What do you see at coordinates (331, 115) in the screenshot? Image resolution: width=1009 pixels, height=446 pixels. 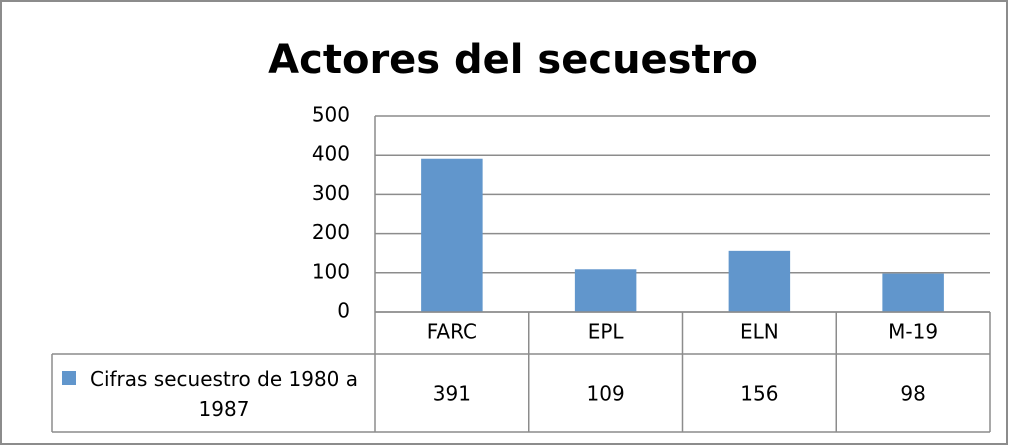 I see `y-tick-label: 500` at bounding box center [331, 115].